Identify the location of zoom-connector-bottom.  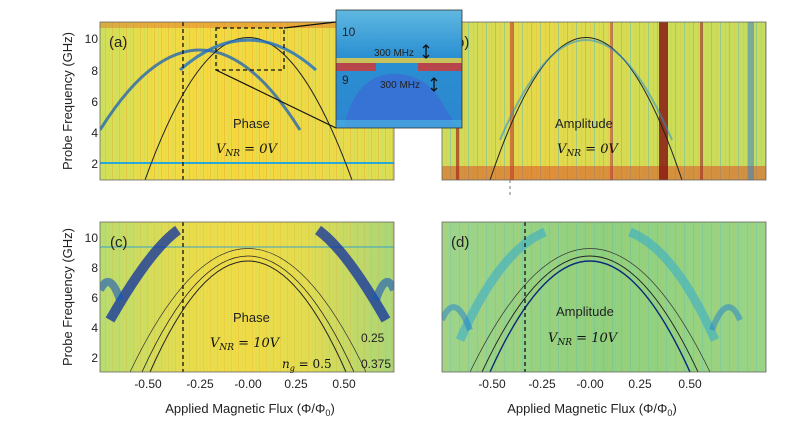
(276, 99).